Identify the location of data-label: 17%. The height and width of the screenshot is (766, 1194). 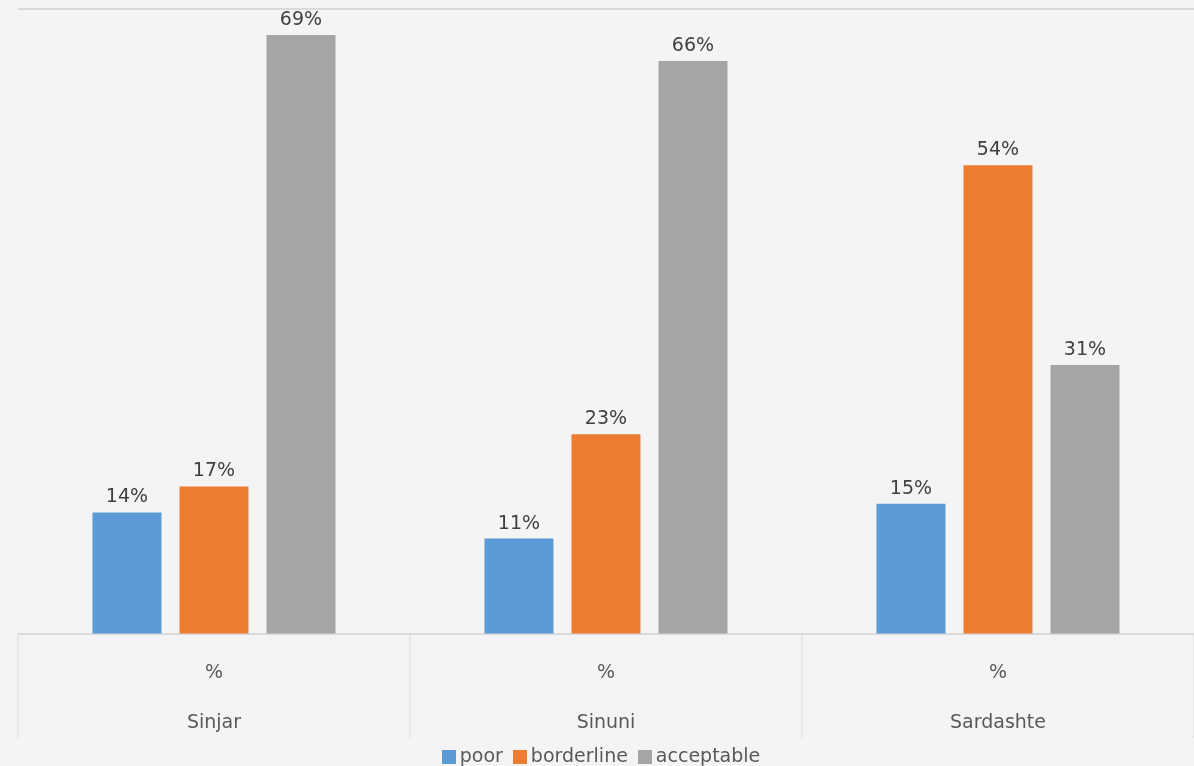
(214, 469).